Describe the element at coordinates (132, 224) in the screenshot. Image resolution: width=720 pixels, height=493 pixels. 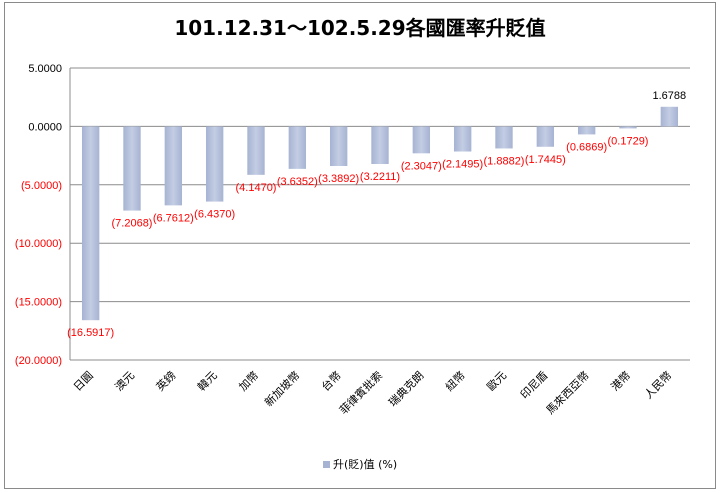
I see `data-label: (7.2068)` at that location.